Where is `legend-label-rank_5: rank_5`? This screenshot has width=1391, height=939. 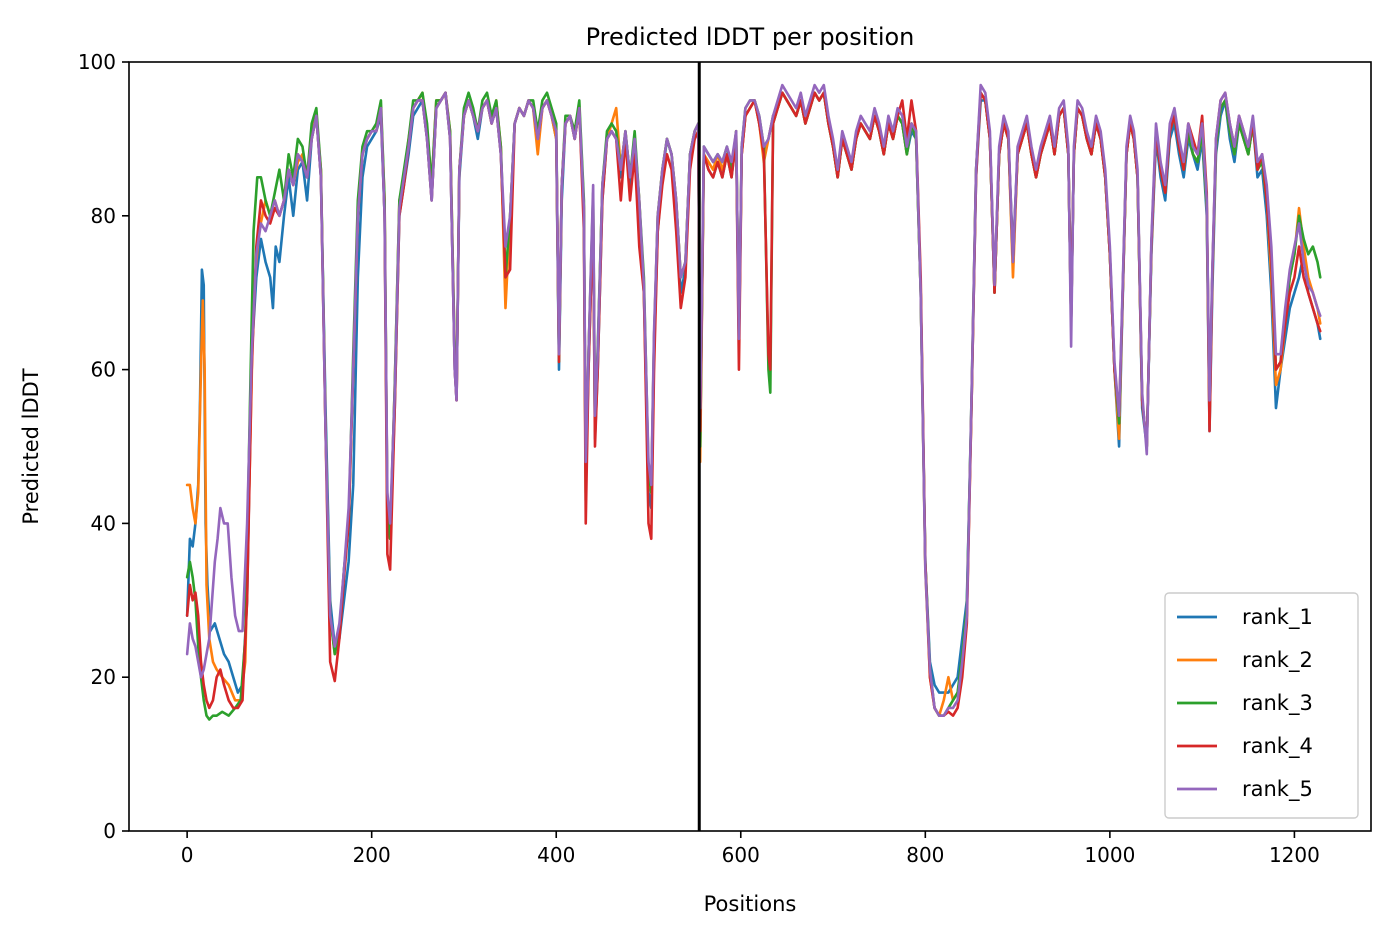 legend-label-rank_5: rank_5 is located at coordinates (1277, 789).